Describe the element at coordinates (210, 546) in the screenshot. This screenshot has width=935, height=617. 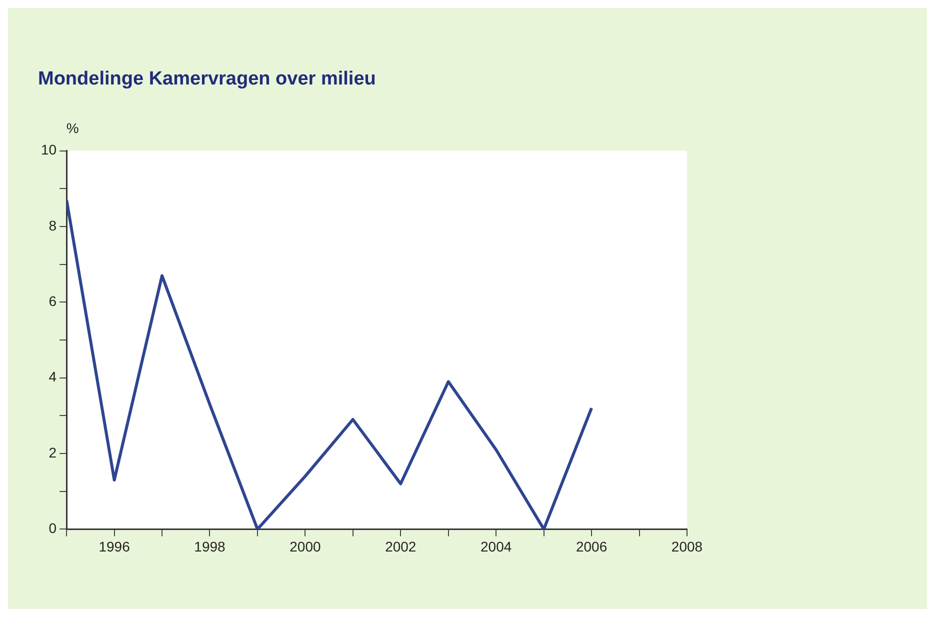
I see `x-tick-label: 1998` at that location.